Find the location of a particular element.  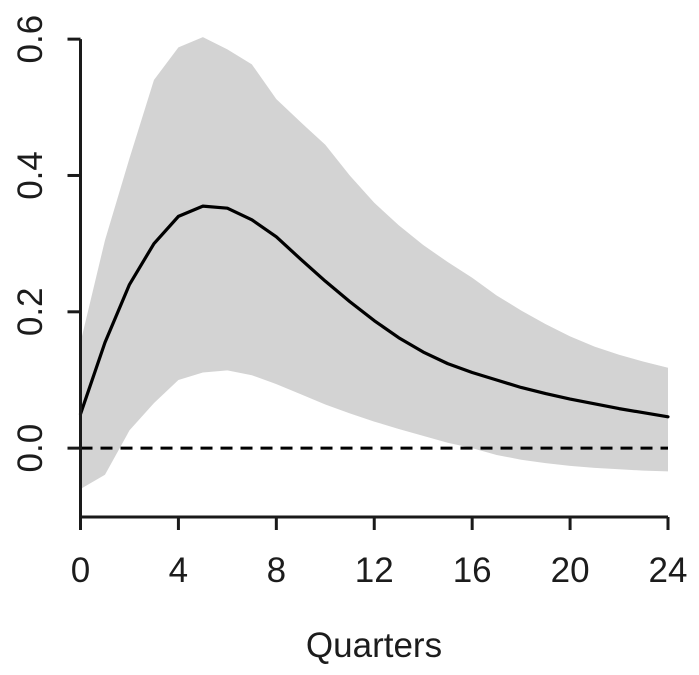

y-tick-label: 0.0 is located at coordinates (30, 448).